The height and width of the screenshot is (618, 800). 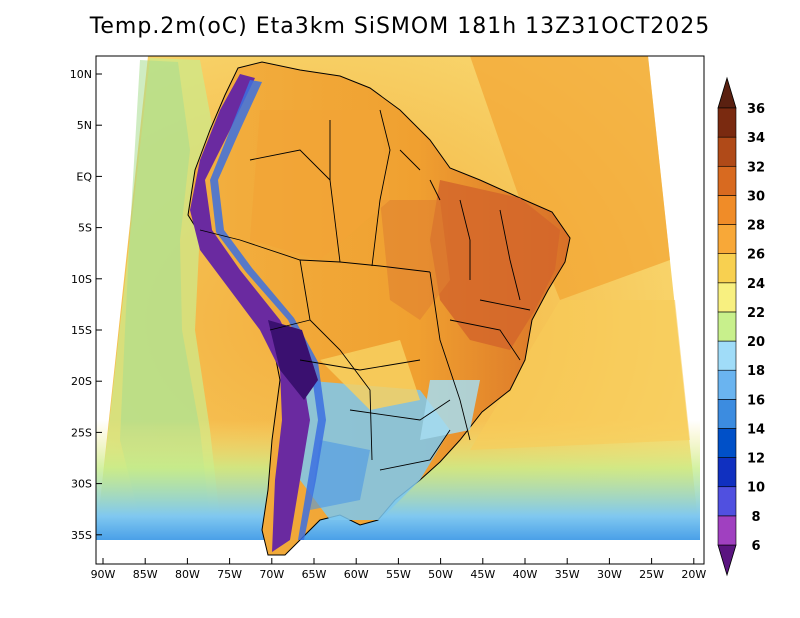 I want to click on colorbar-label: 8, so click(x=755, y=517).